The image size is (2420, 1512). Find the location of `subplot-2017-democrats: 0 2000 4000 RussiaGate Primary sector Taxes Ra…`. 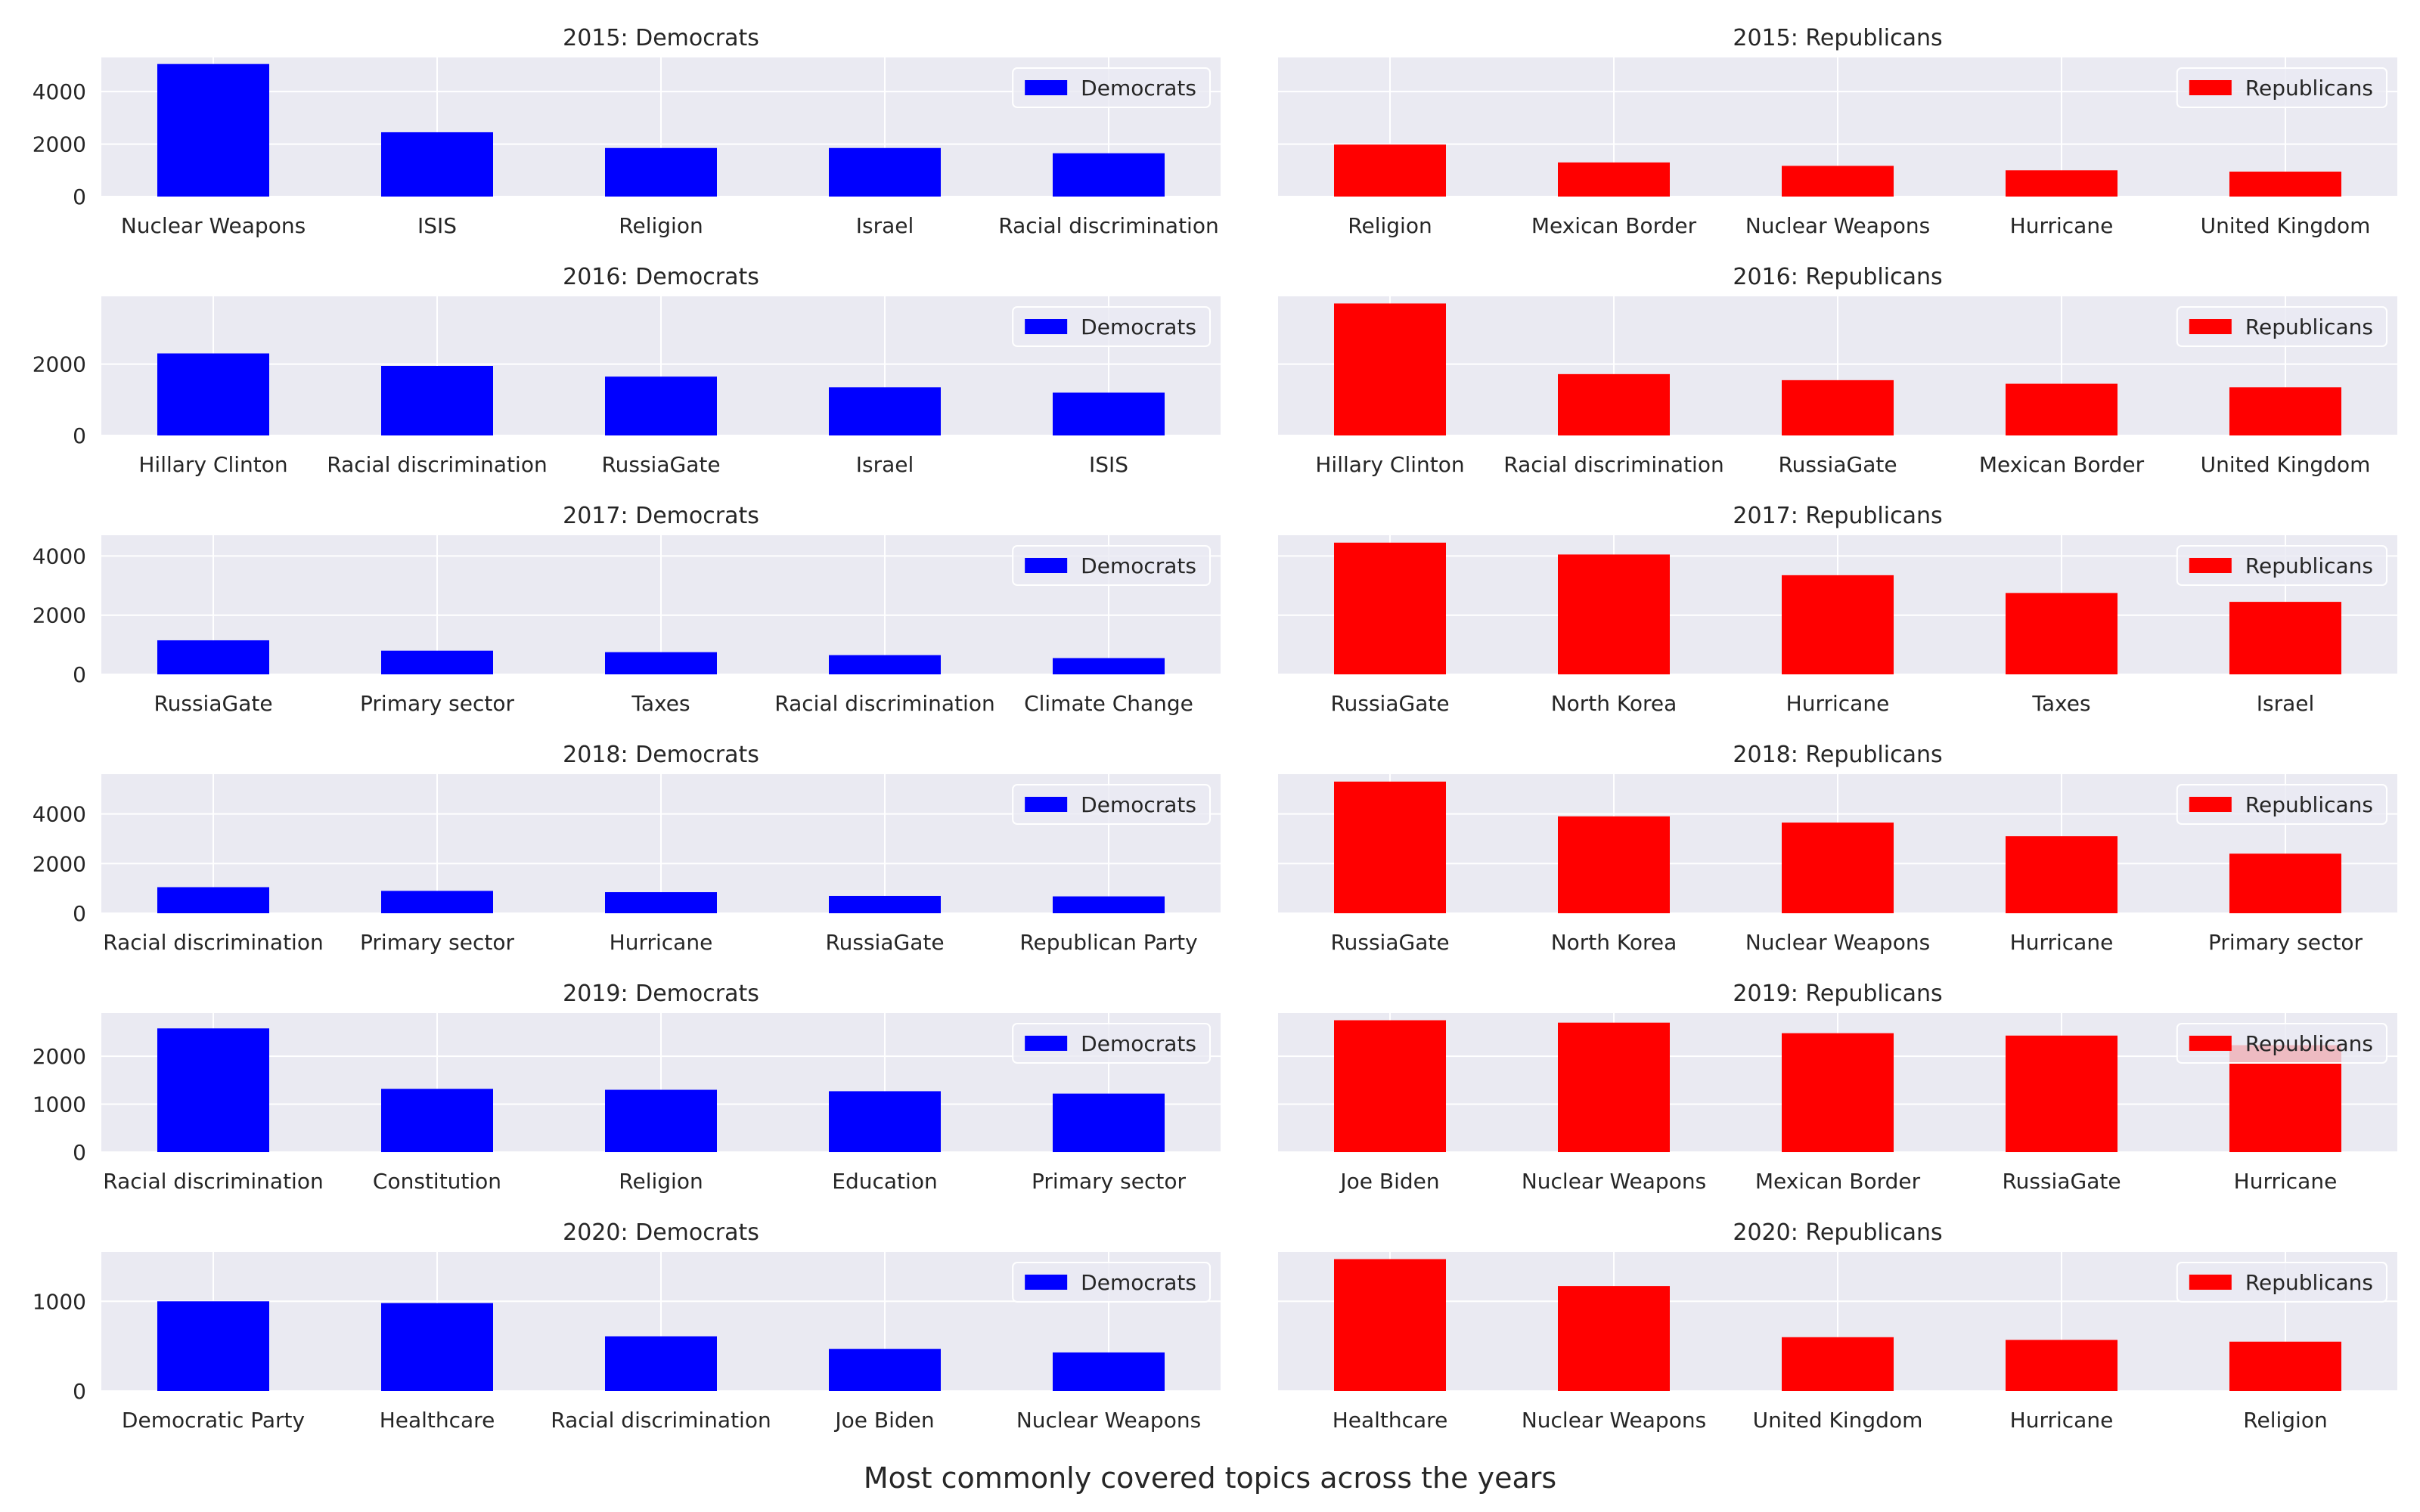

subplot-2017-democrats: 0 2000 4000 RussiaGate Primary sector Taxes Ra… is located at coordinates (627, 609).